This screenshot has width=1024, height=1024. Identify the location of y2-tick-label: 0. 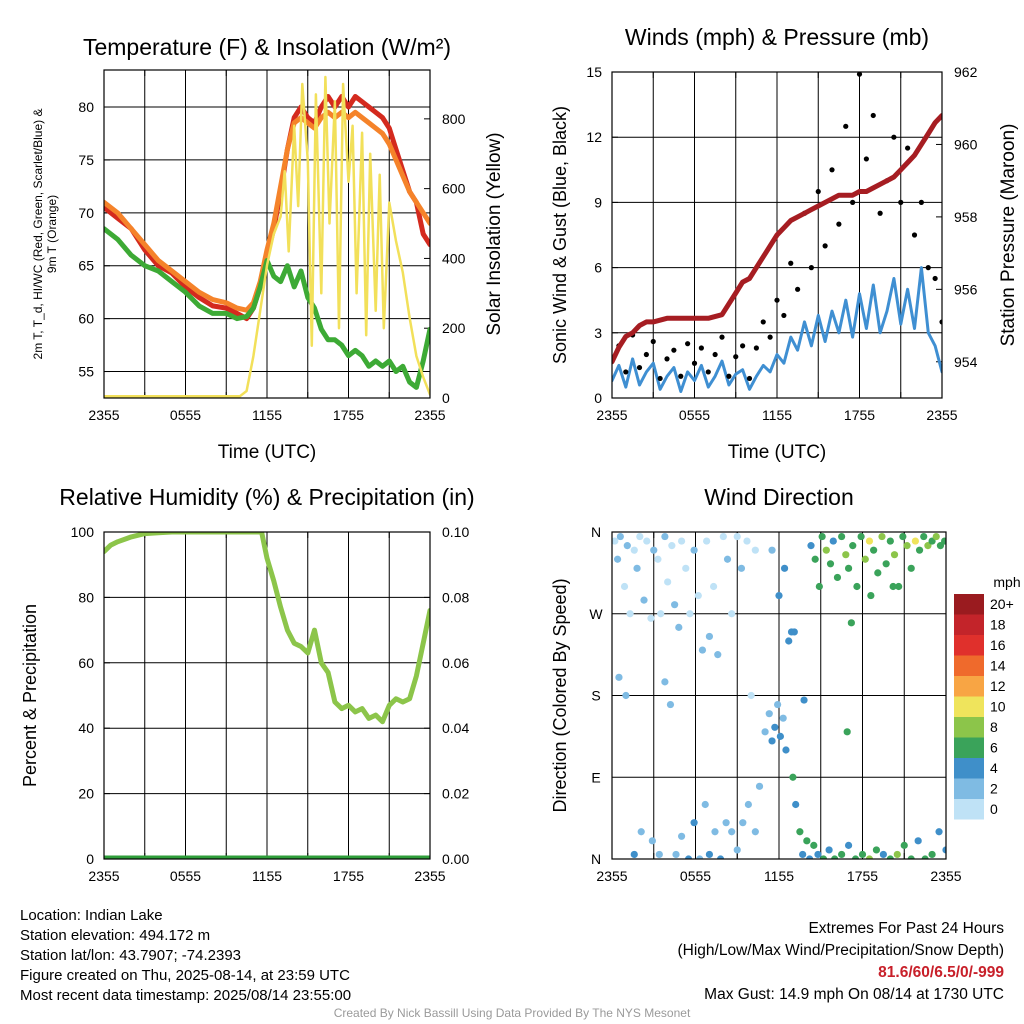
(446, 398).